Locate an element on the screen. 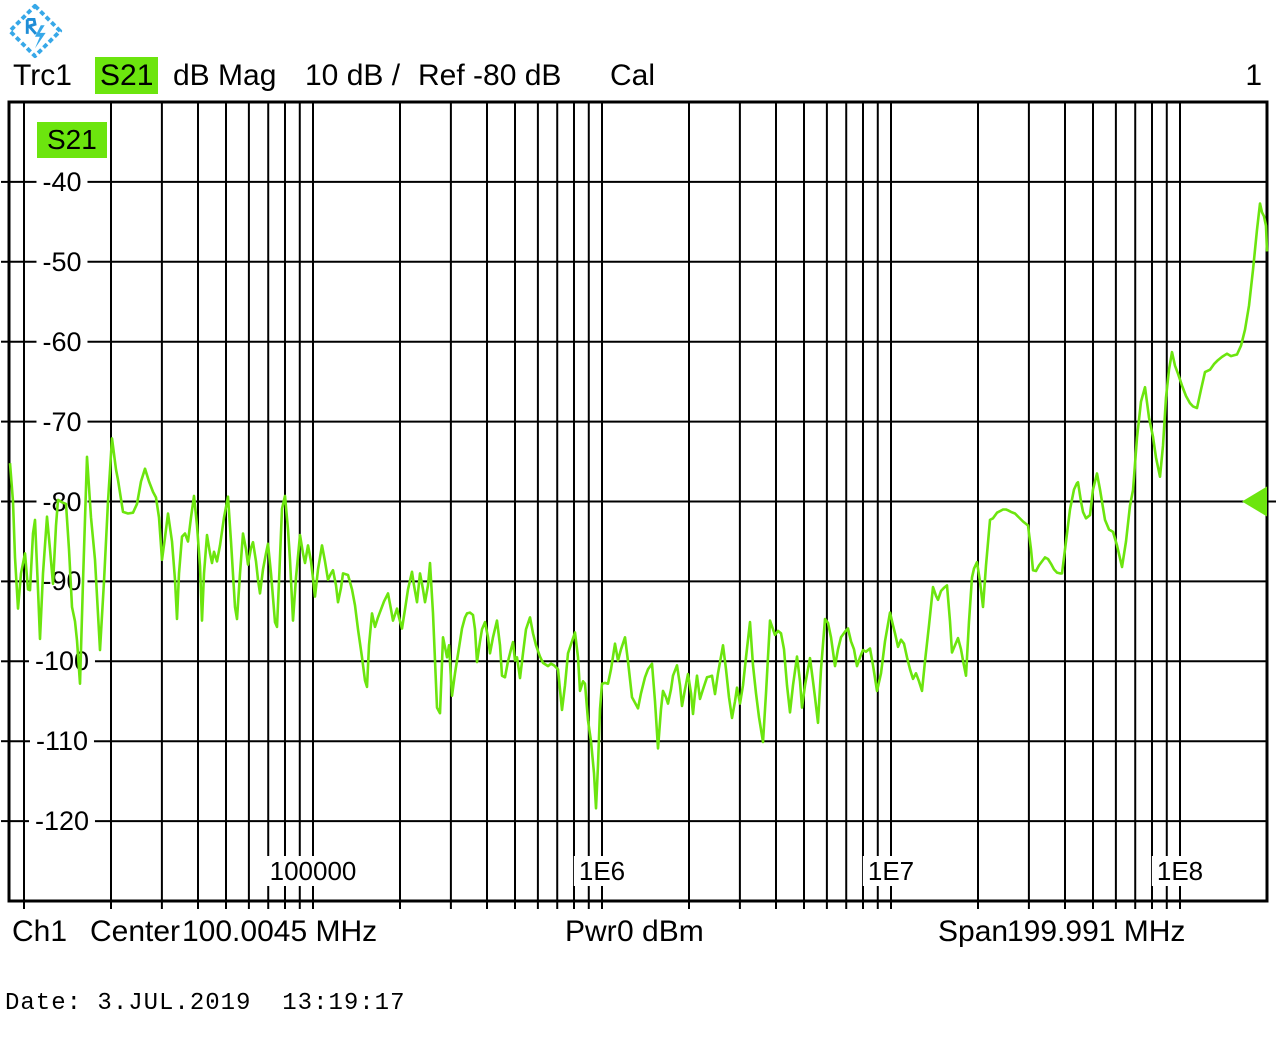  y-axis-label: -90 is located at coordinates (62, 581).